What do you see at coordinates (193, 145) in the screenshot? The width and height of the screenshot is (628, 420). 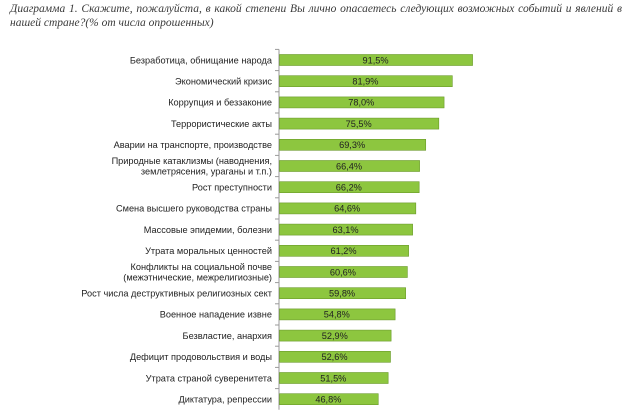 I see `category-label: Аварии на транспорте, производстве` at bounding box center [193, 145].